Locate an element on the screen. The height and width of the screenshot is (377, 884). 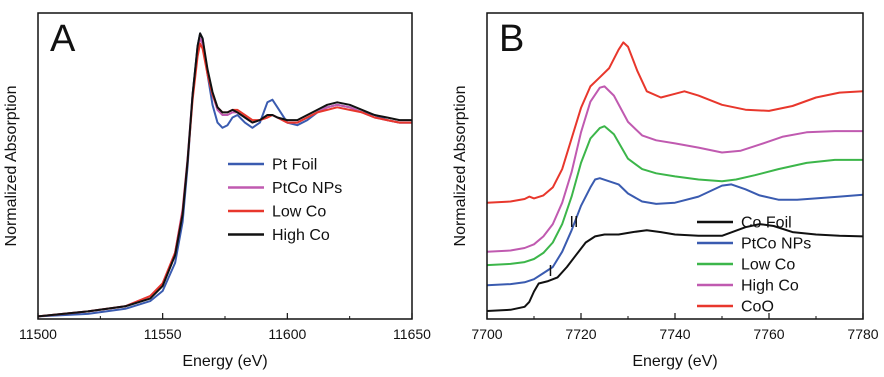
x-tick-label: 11500 is located at coordinates (38, 334).